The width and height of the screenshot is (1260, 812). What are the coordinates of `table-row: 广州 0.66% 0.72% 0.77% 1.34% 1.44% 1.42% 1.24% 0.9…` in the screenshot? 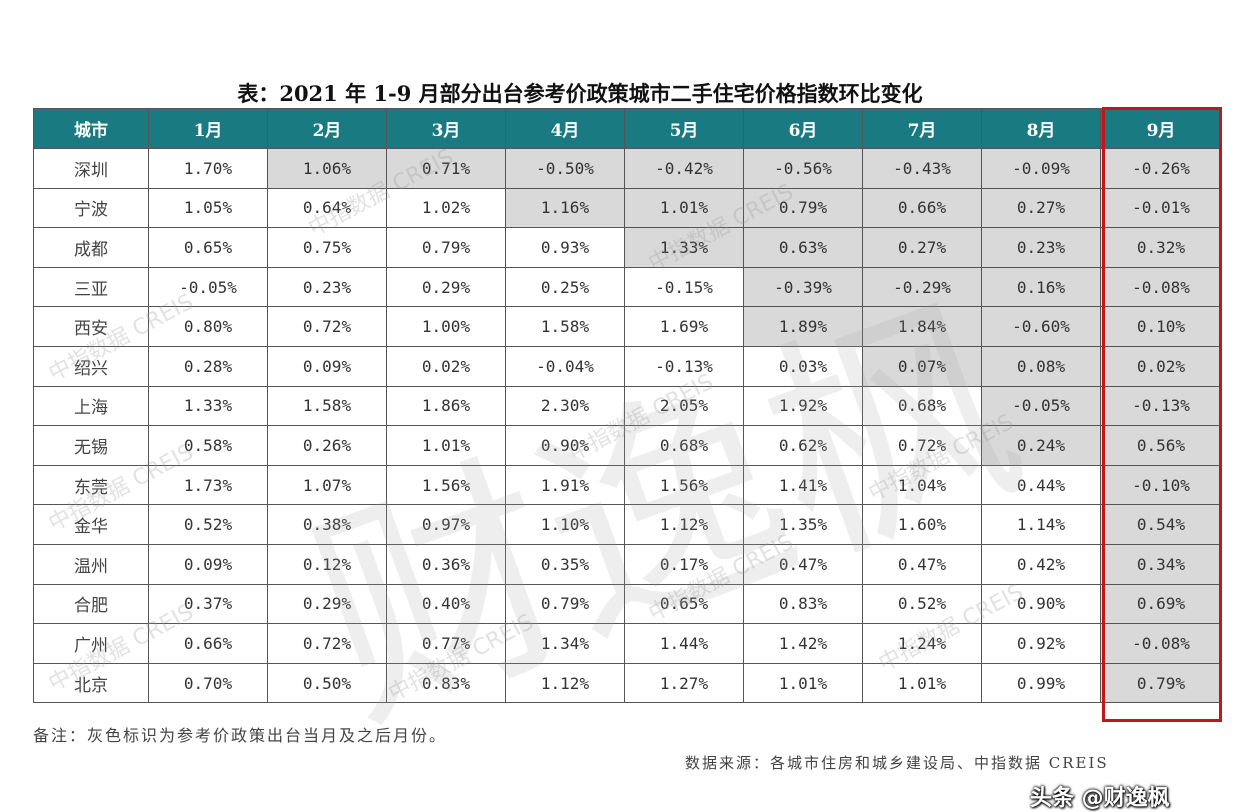 It's located at (627, 643).